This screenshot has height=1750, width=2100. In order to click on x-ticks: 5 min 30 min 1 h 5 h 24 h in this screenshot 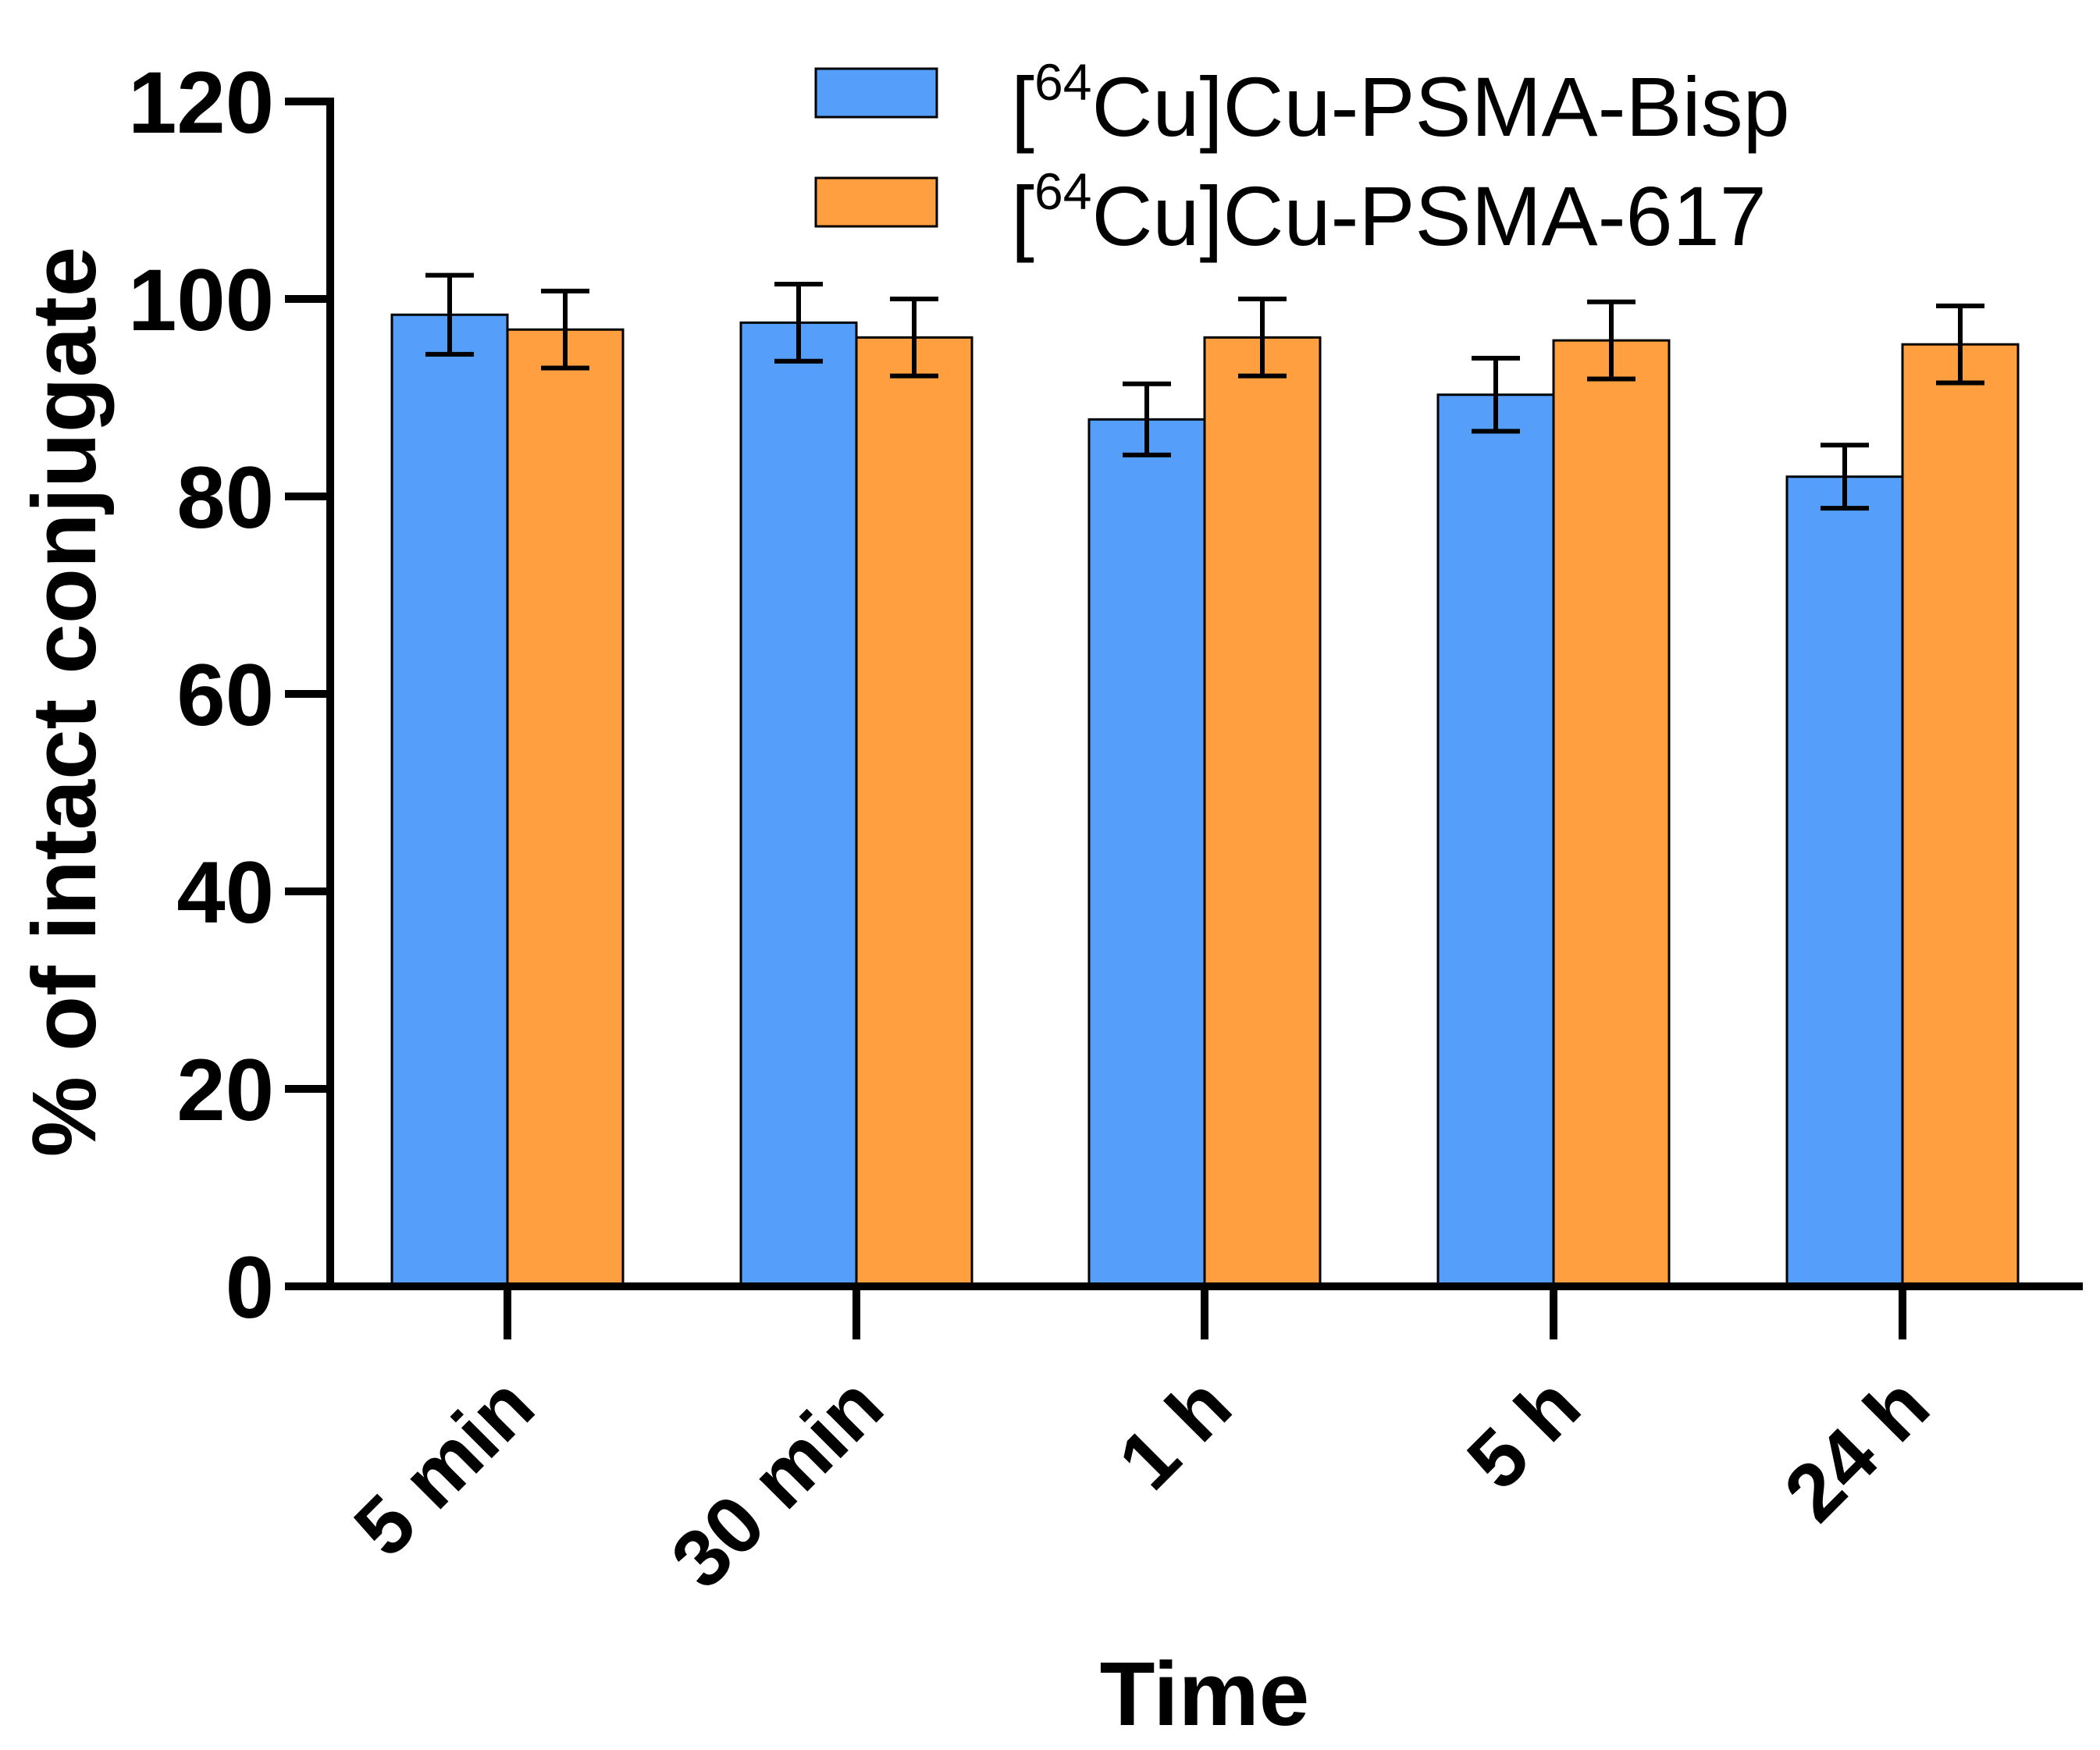, I will do `click(1141, 1446)`.